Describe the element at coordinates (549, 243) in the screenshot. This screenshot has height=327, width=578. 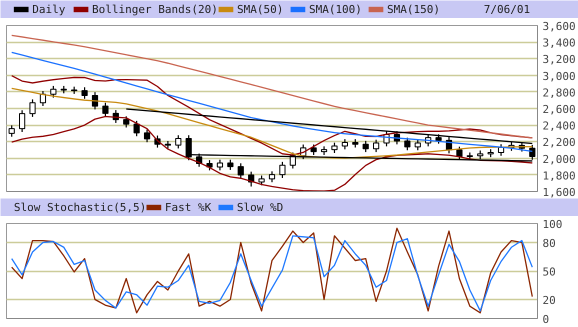
I see `y-tick-label: 80` at that location.